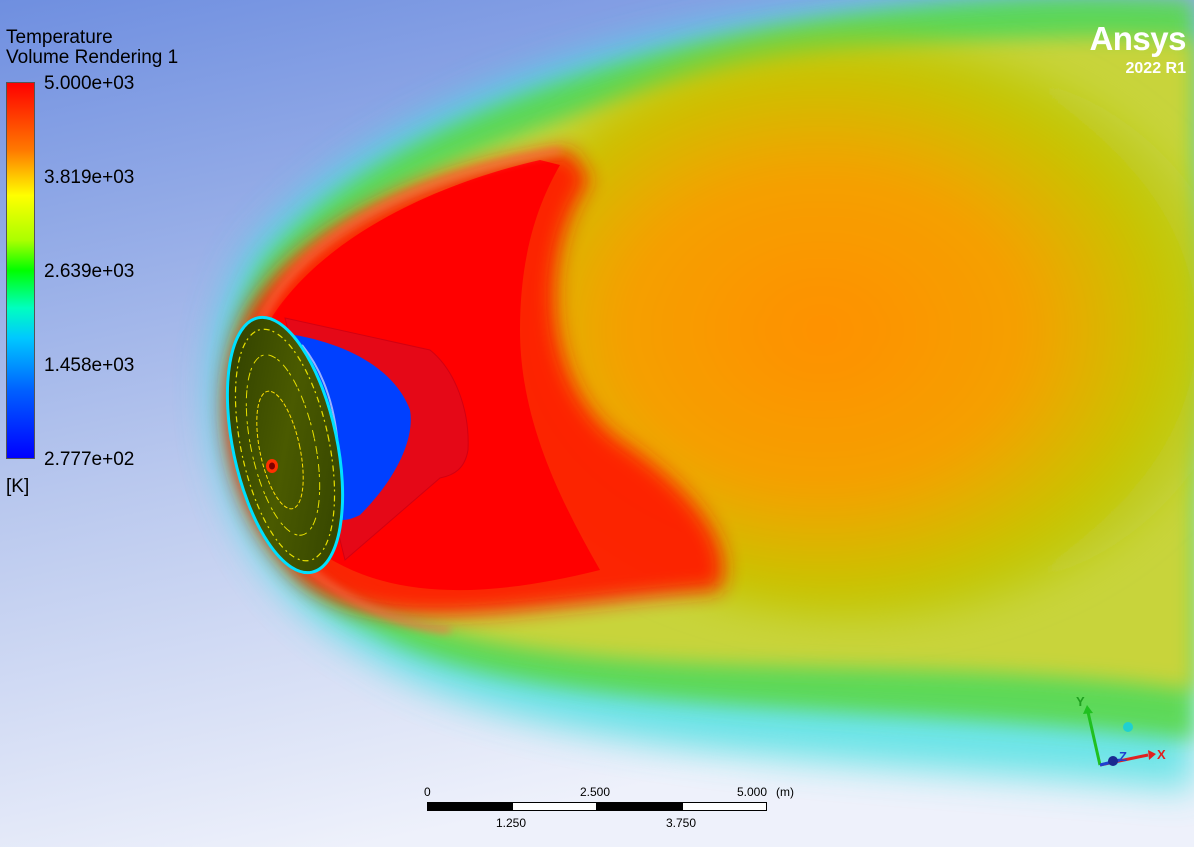 This screenshot has height=847, width=1194. I want to click on scale-label-2500: 2.500, so click(595, 792).